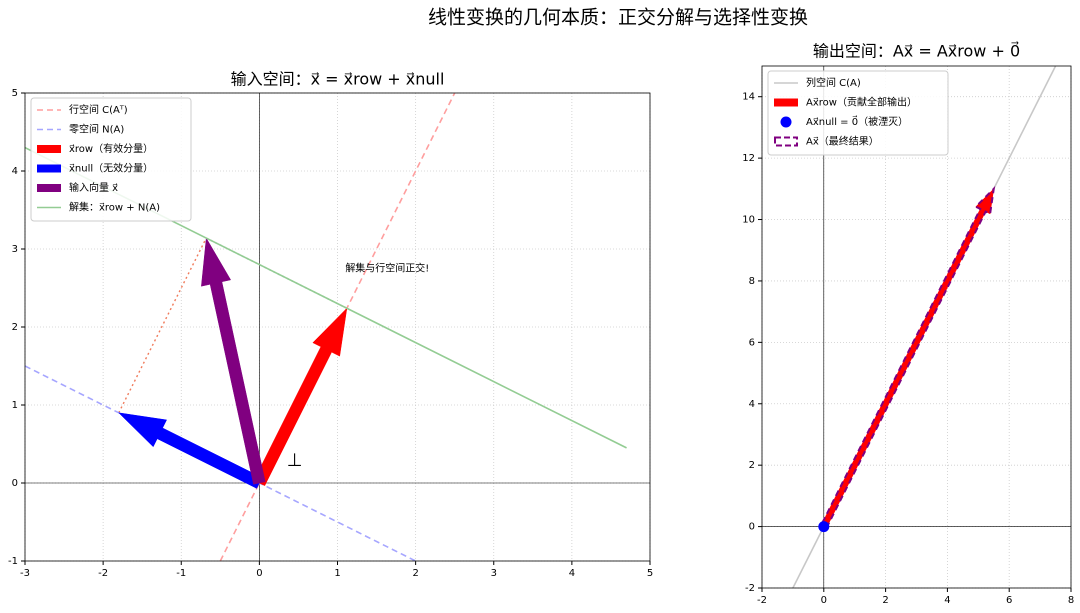  Describe the element at coordinates (750, 588) in the screenshot. I see `y-tick-label: -2` at that location.